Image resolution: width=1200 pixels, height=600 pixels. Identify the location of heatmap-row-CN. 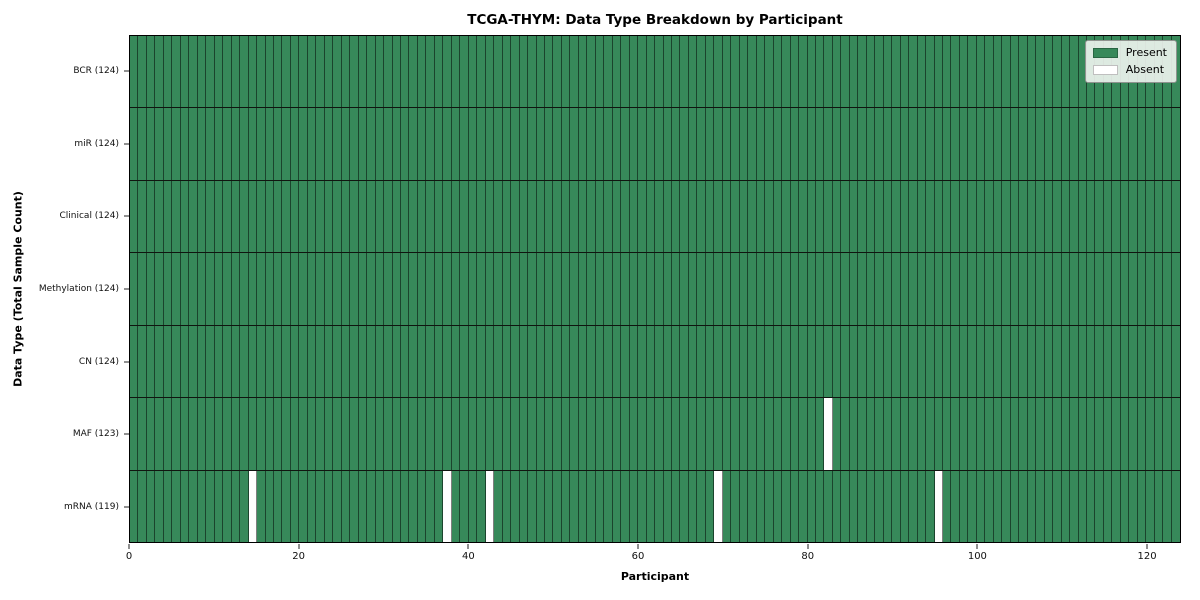
(655, 361).